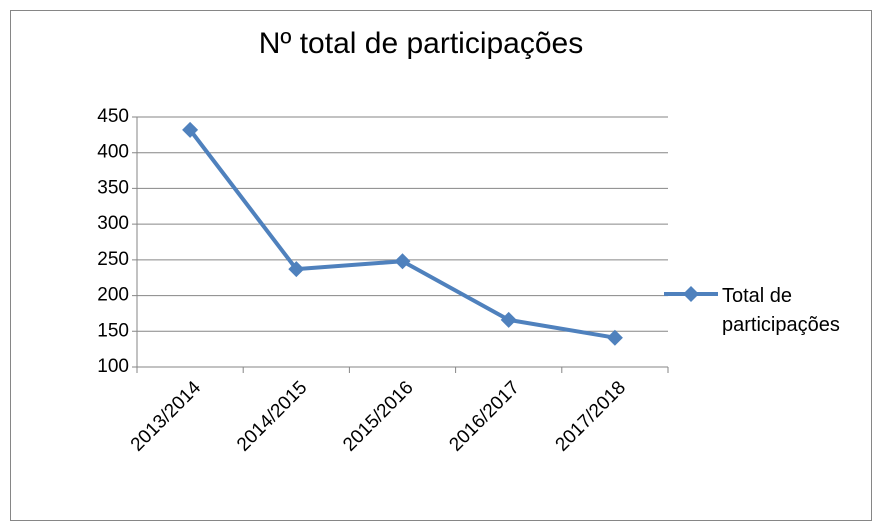 The width and height of the screenshot is (882, 531). What do you see at coordinates (781, 310) in the screenshot?
I see `legend-label: Total de participações` at bounding box center [781, 310].